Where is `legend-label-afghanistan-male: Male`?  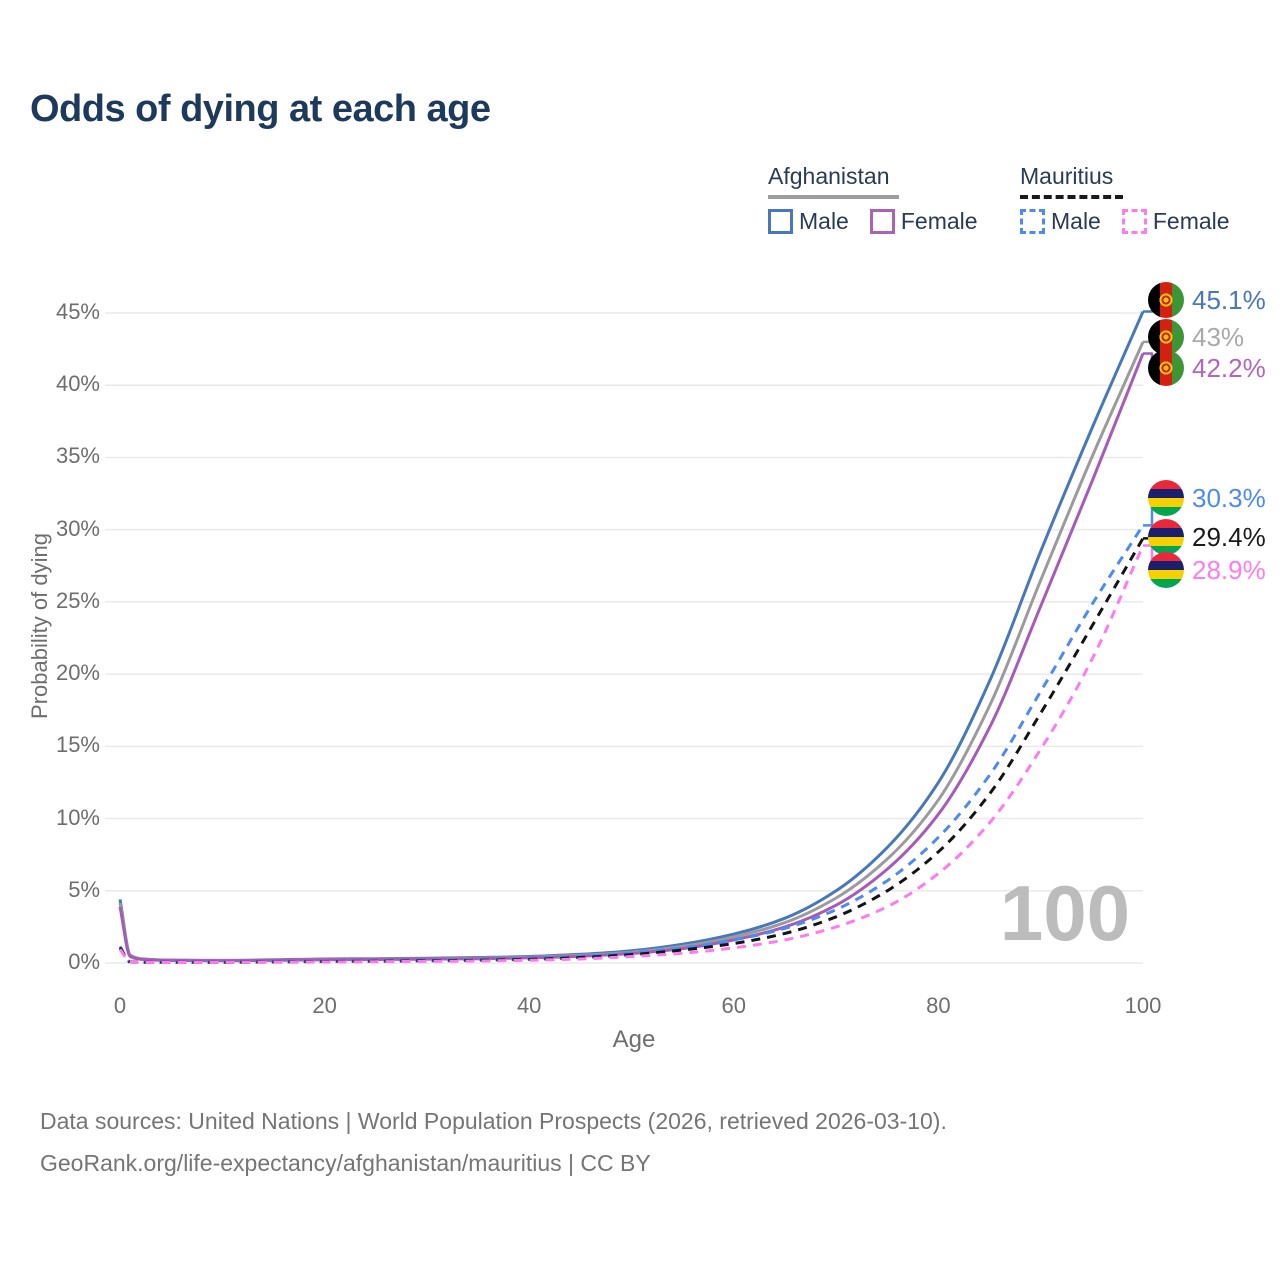 legend-label-afghanistan-male: Male is located at coordinates (824, 221).